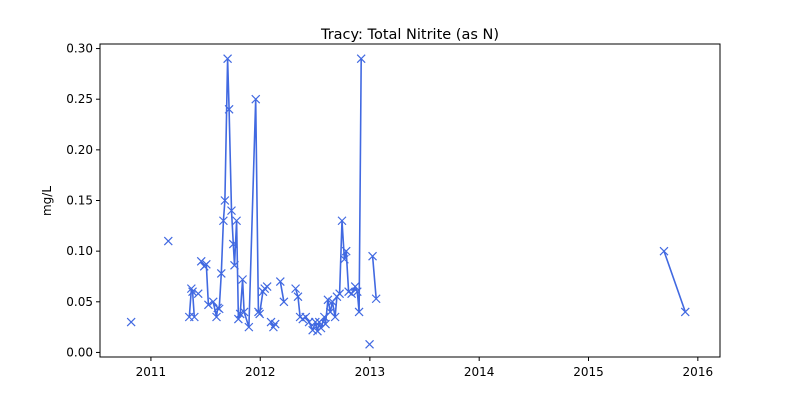 The height and width of the screenshot is (400, 800). Describe the element at coordinates (79, 302) in the screenshot. I see `y-tick-label: 0.05` at that location.